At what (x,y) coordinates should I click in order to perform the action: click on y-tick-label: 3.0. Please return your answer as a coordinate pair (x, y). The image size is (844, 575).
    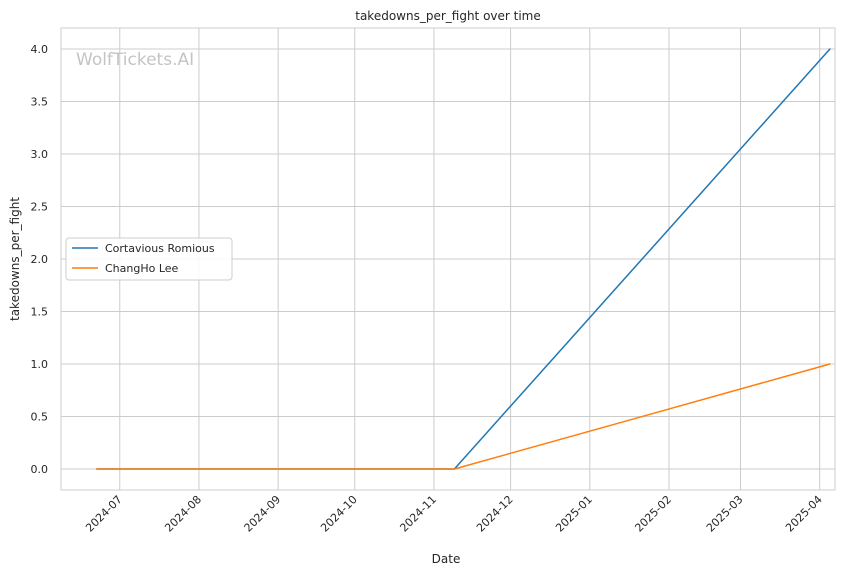
    Looking at the image, I should click on (40, 154).